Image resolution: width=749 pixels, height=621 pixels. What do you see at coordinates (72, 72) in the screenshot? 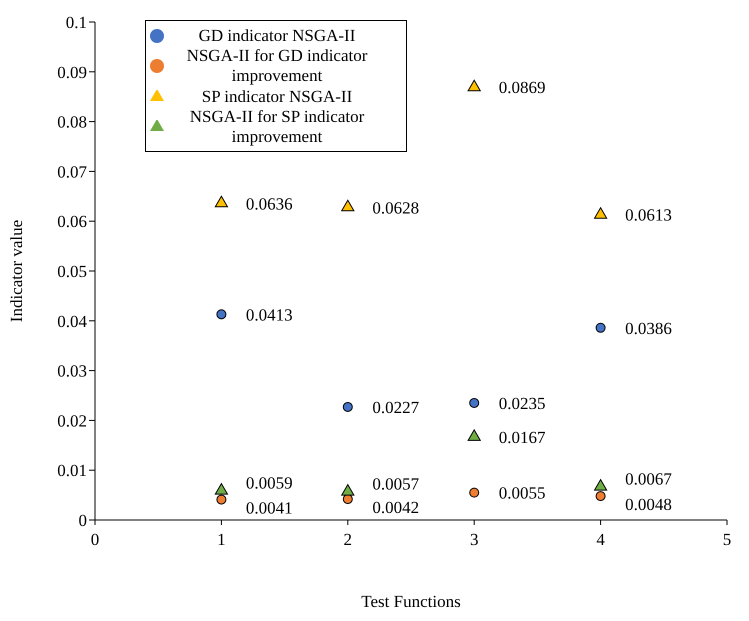
I see `y-tick-label: 0.09` at bounding box center [72, 72].